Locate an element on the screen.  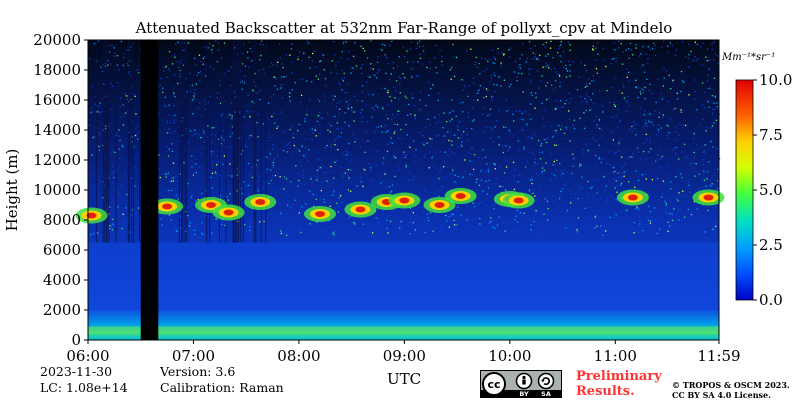
lower-troposphere is located at coordinates (403, 276).